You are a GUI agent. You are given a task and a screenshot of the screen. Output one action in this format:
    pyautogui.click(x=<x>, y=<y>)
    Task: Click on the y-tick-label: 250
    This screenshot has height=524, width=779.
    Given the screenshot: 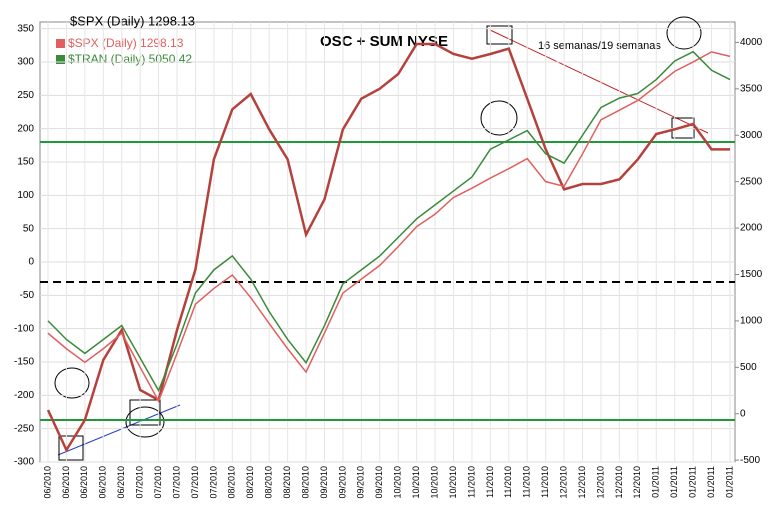 What is the action you would take?
    pyautogui.click(x=25, y=95)
    